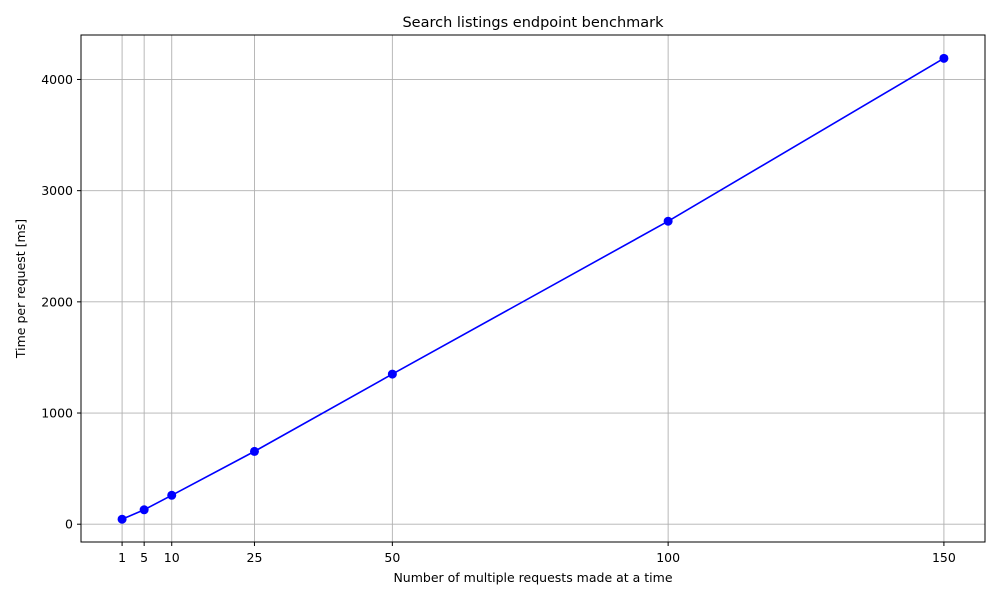 The width and height of the screenshot is (1000, 600). What do you see at coordinates (57, 79) in the screenshot?
I see `y-tick-label: 4000` at bounding box center [57, 79].